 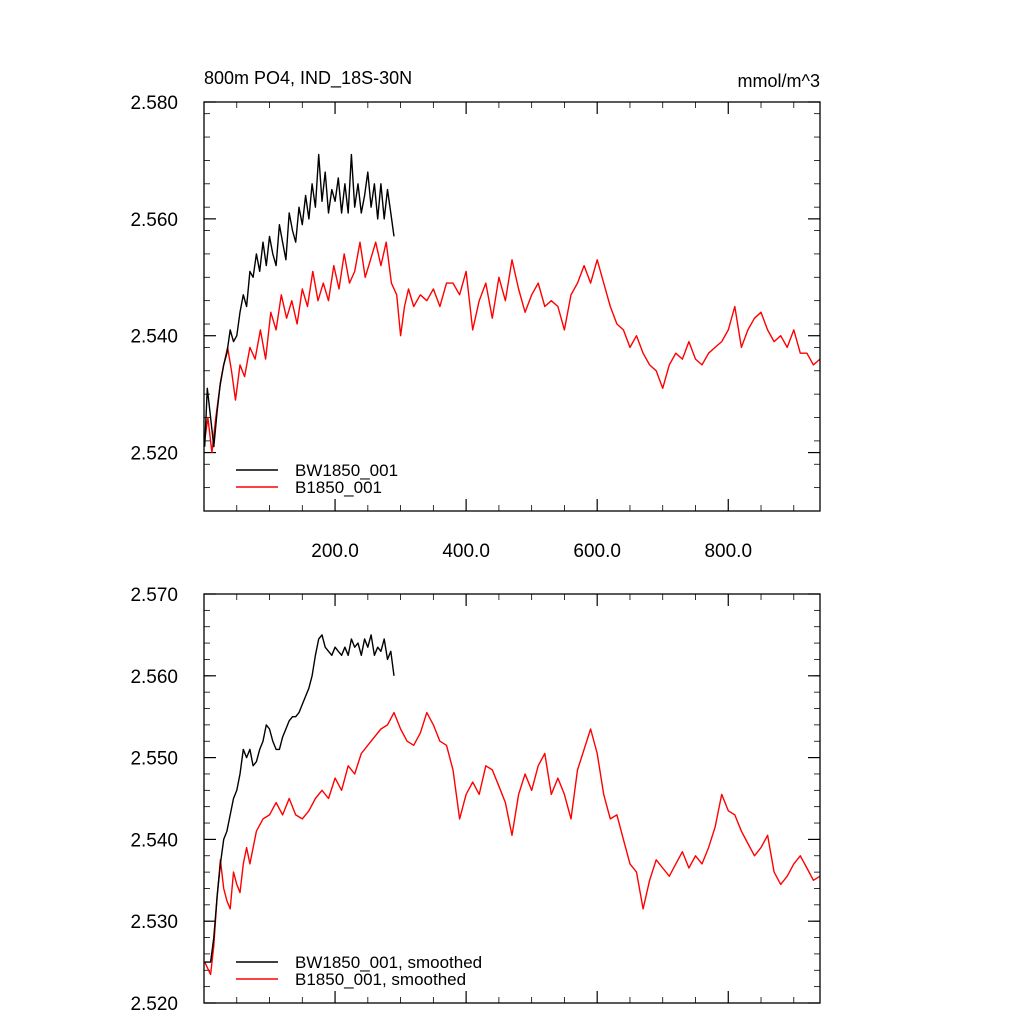 What do you see at coordinates (299, 798) in the screenshot?
I see `series-line-bw1850-001-smoothed` at bounding box center [299, 798].